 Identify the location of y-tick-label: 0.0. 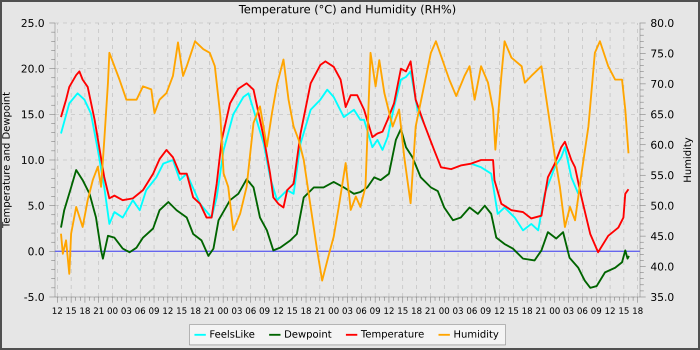
(36, 251).